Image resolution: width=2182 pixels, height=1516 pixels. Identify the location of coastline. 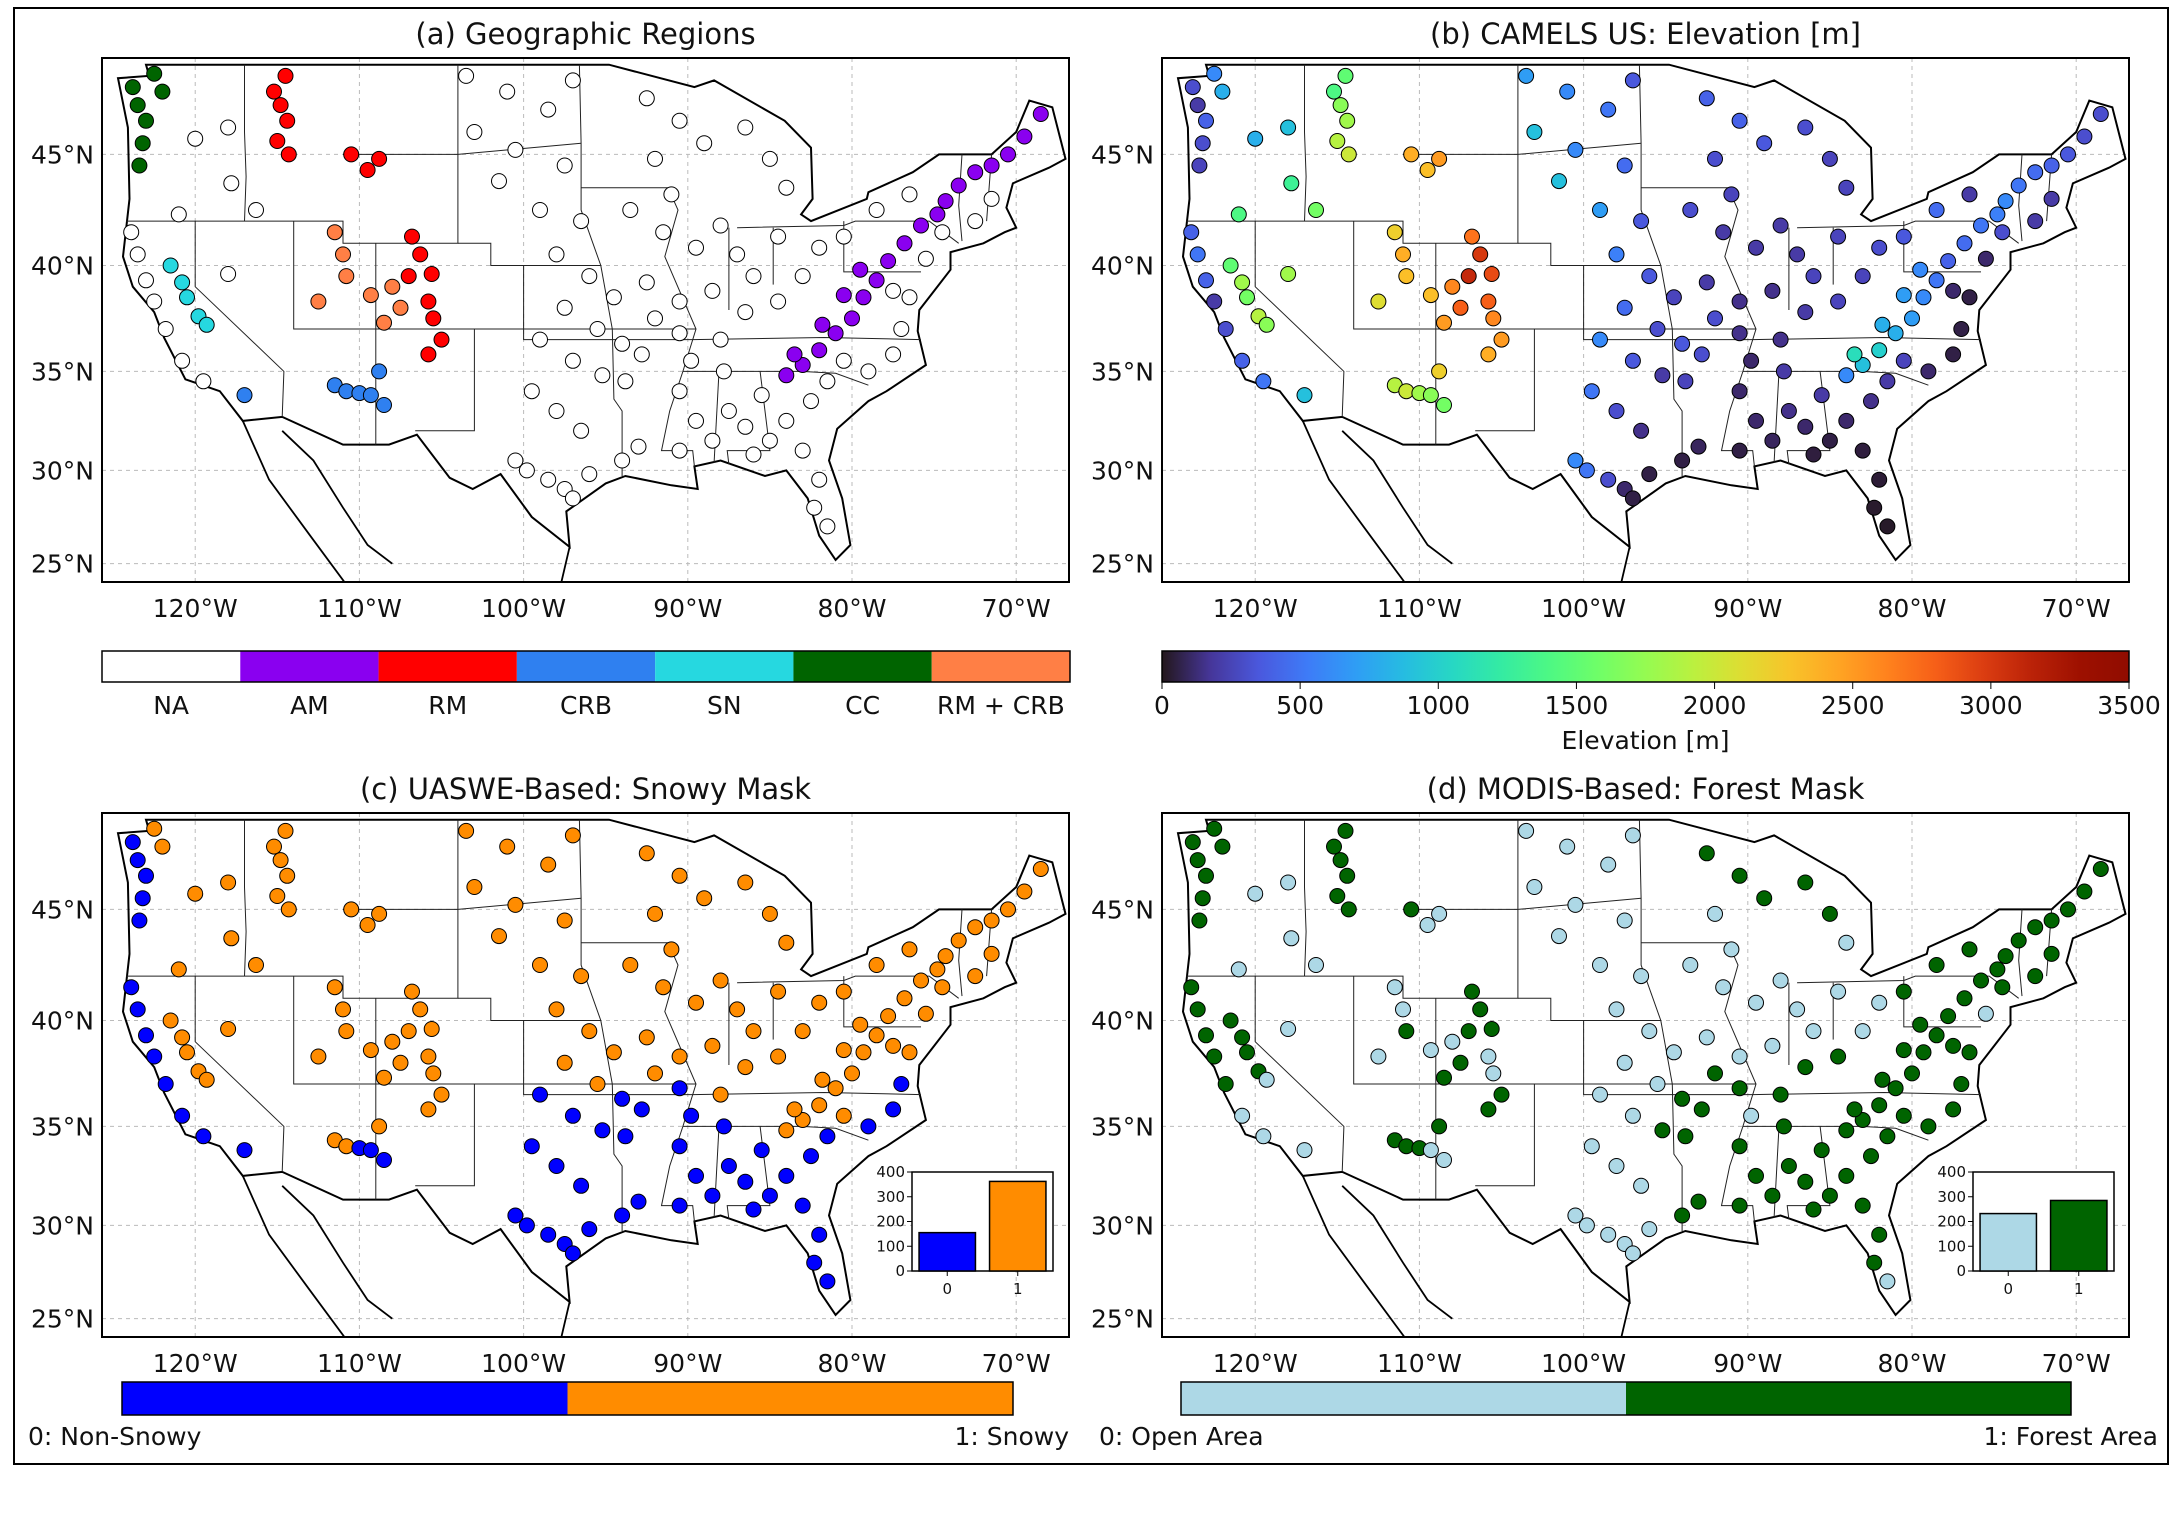
(1397, 497).